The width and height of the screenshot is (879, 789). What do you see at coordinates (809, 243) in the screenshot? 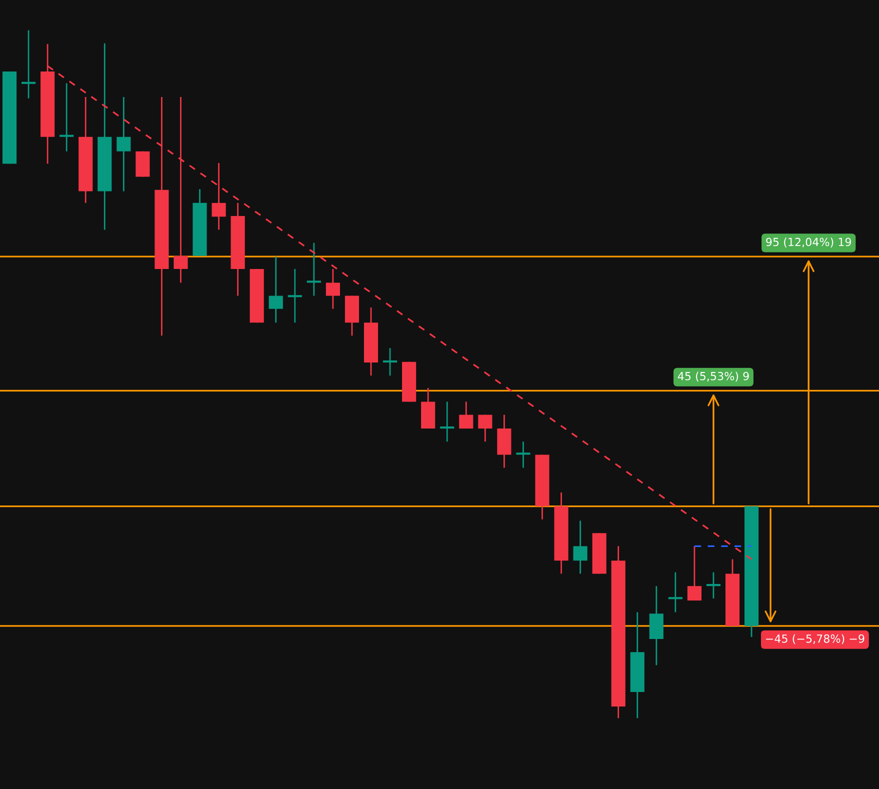
I see `annotation: 95 (12,04%) 19` at bounding box center [809, 243].